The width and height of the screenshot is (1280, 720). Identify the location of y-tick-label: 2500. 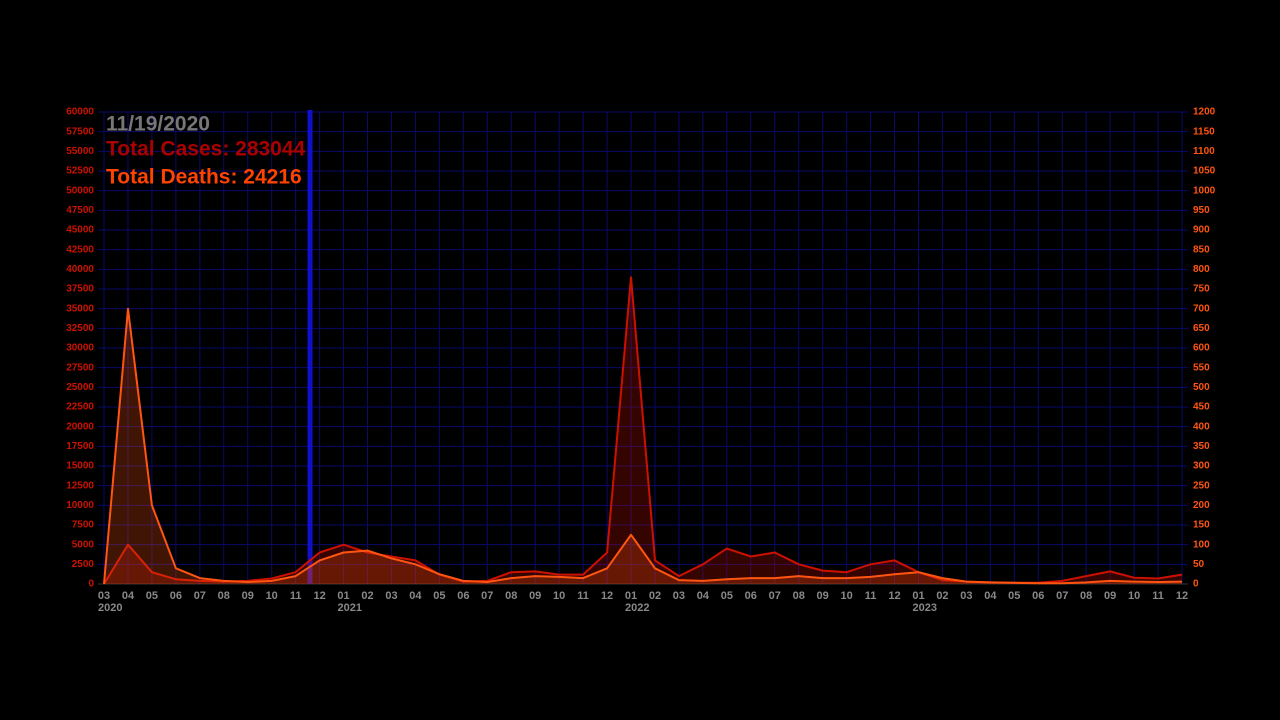
(83, 564).